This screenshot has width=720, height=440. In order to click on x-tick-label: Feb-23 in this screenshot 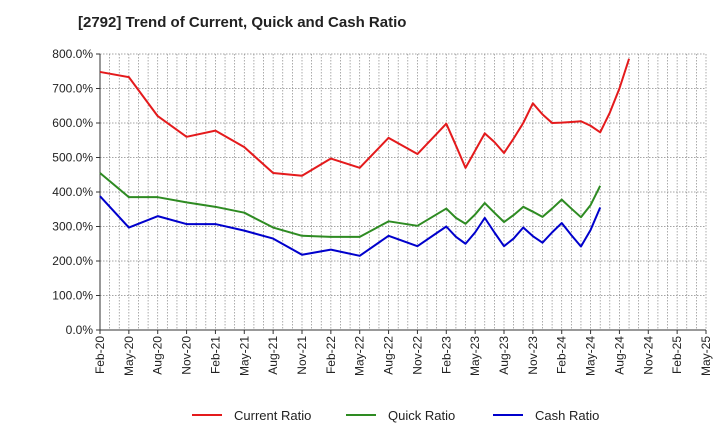, I will do `click(446, 355)`.